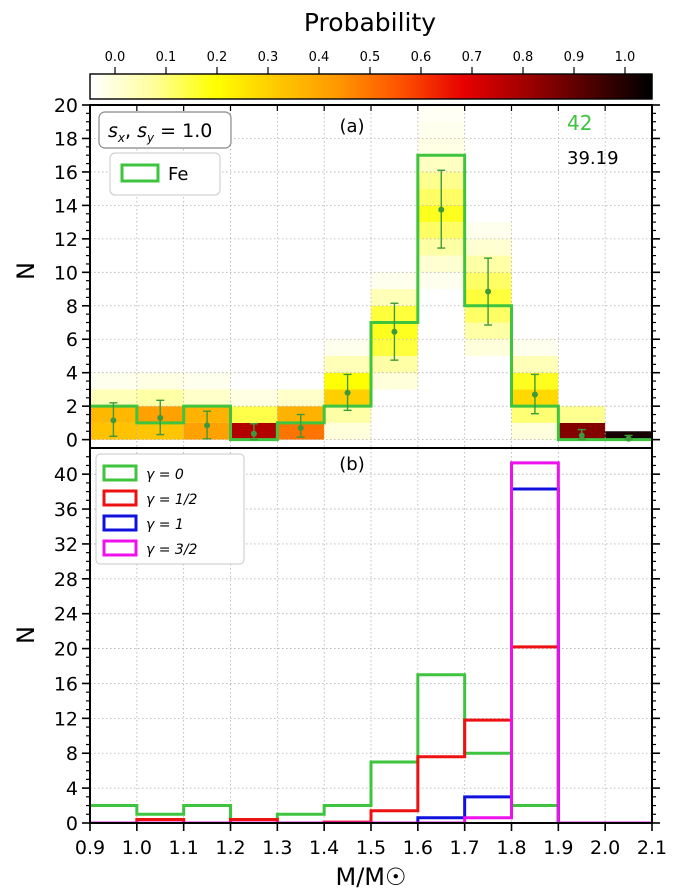 Image resolution: width=681 pixels, height=892 pixels. What do you see at coordinates (150, 511) in the screenshot?
I see `legend-b-entries: γ = 0 γ = 1/2 γ = 1 γ = 3/2` at bounding box center [150, 511].